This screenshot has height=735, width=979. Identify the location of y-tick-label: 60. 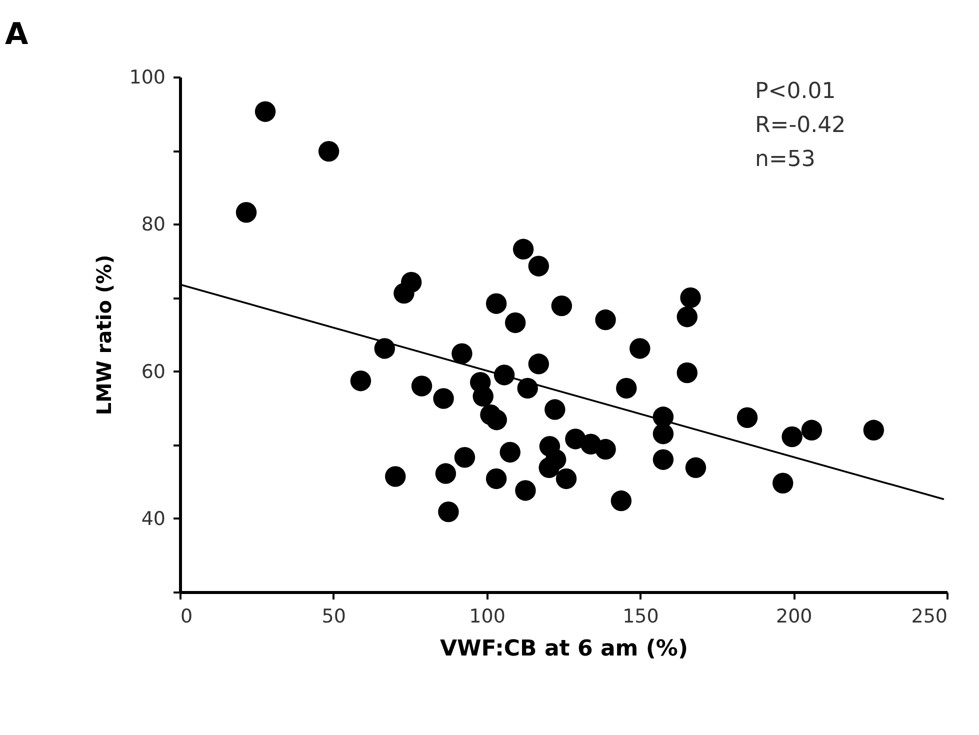
(153, 371).